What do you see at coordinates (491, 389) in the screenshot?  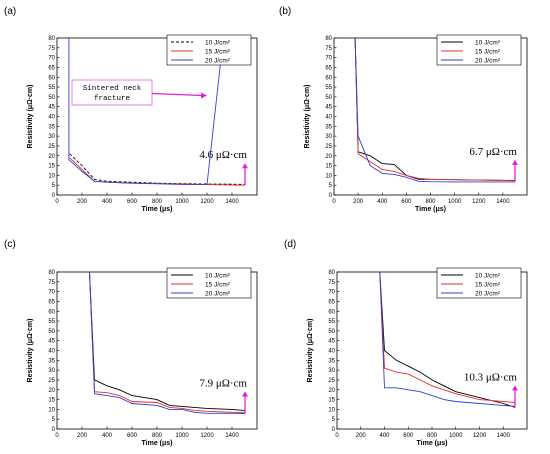 I see `value-annotation: 10.3 μΩ·cm` at bounding box center [491, 389].